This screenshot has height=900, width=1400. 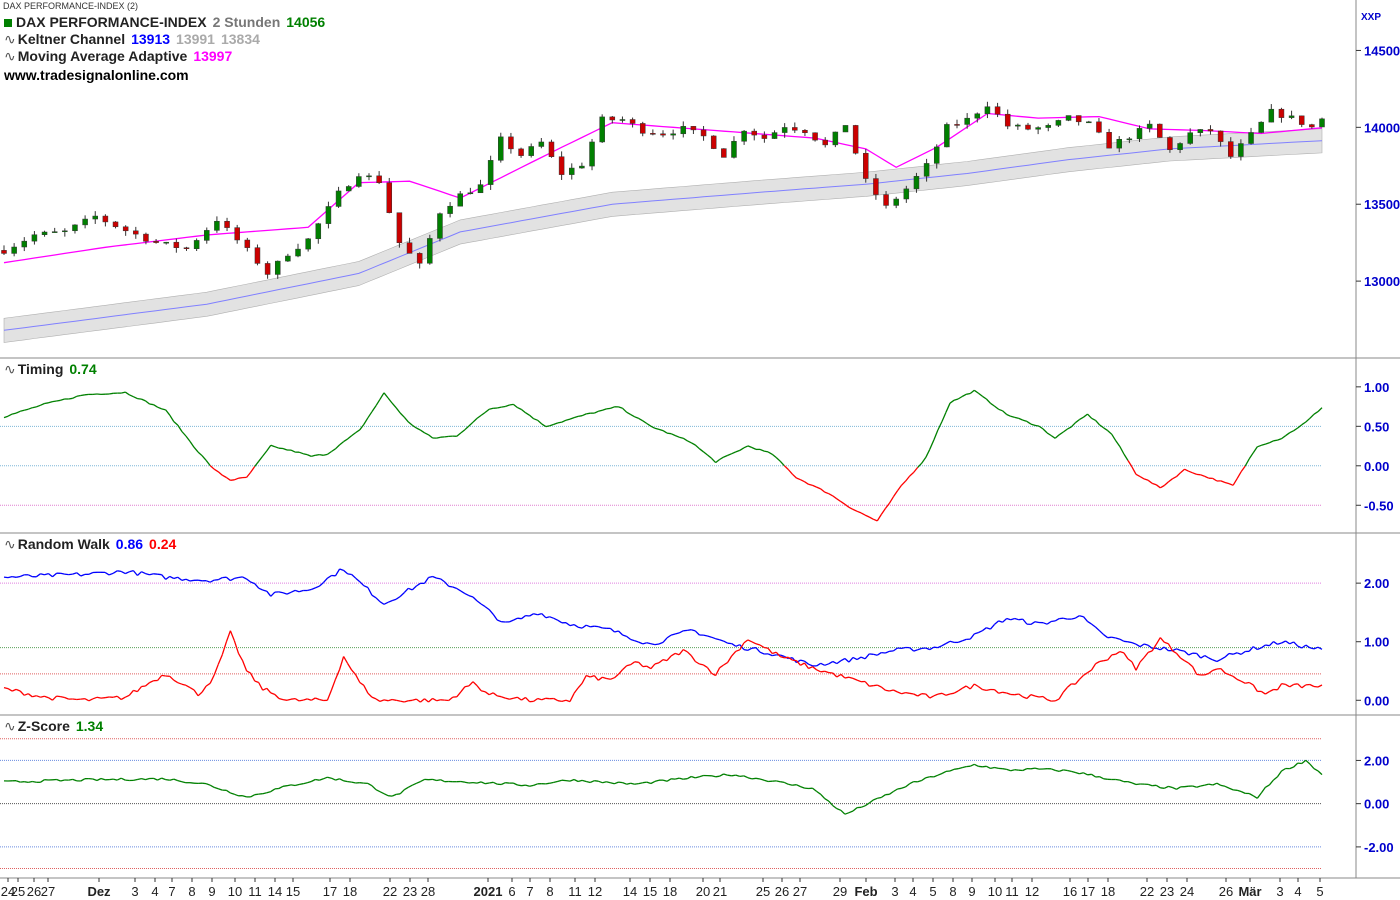 What do you see at coordinates (134, 891) in the screenshot?
I see `x-tick-label: 3` at bounding box center [134, 891].